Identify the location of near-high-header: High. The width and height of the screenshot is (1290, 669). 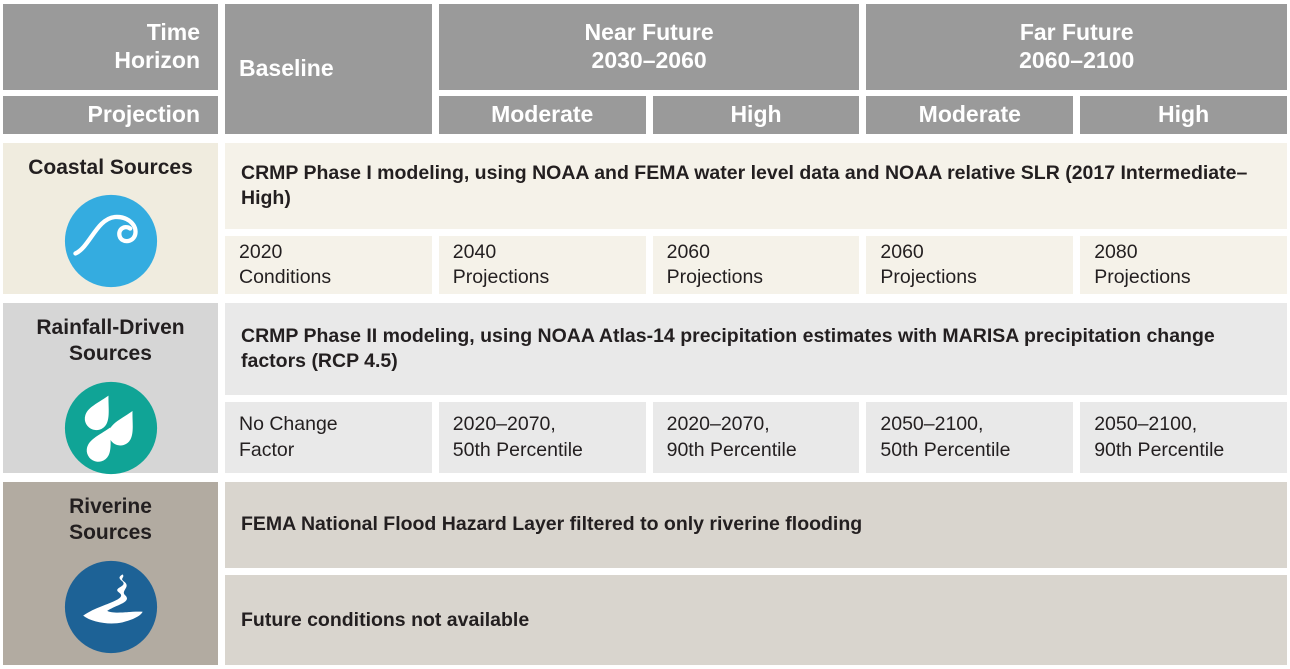
(756, 115).